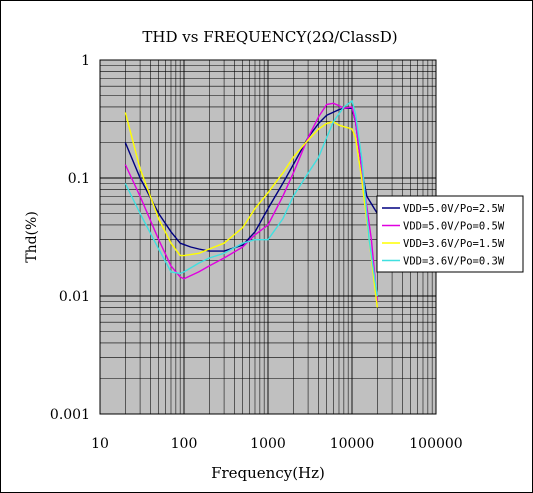 The width and height of the screenshot is (533, 493). What do you see at coordinates (435, 444) in the screenshot?
I see `x-tick-label: 100000` at bounding box center [435, 444].